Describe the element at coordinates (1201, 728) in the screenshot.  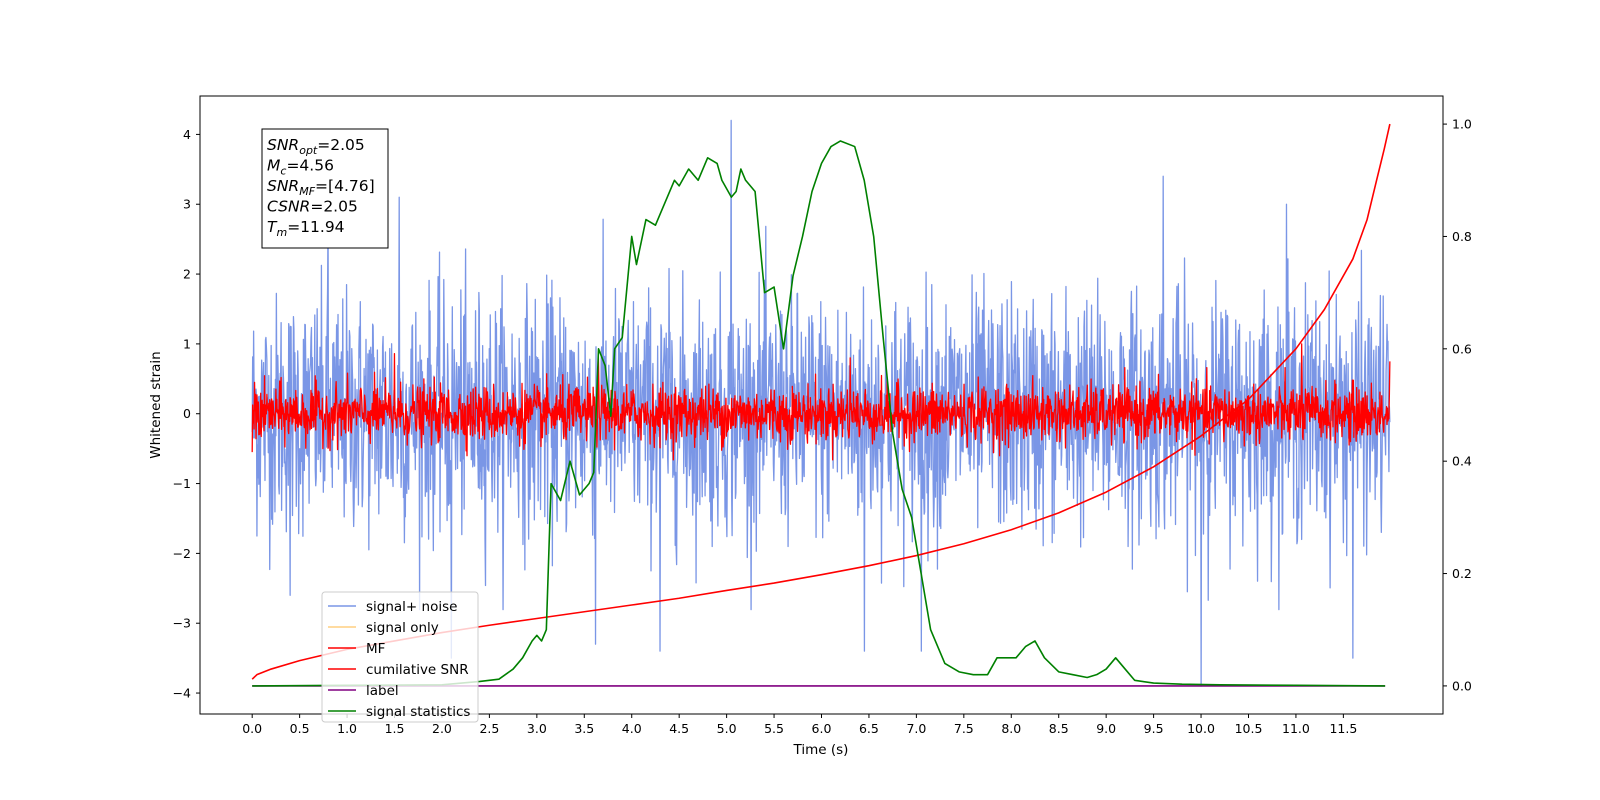
I see `x-tick-label: 10.0` at that location.